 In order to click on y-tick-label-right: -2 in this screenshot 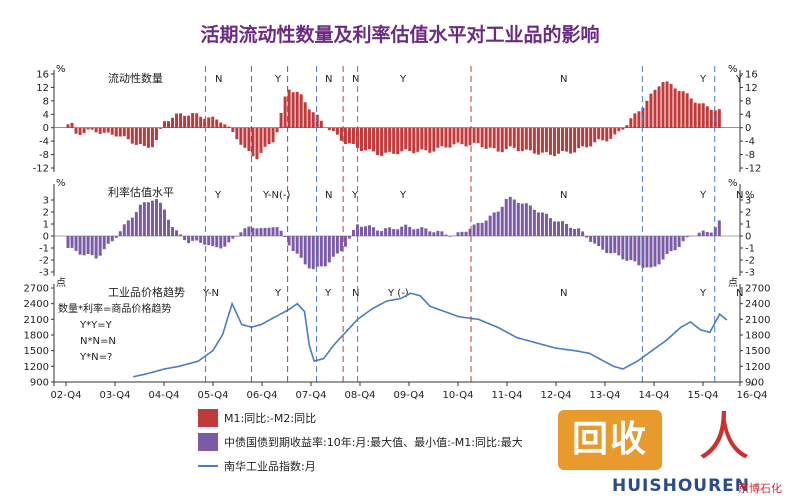, I will do `click(750, 261)`.